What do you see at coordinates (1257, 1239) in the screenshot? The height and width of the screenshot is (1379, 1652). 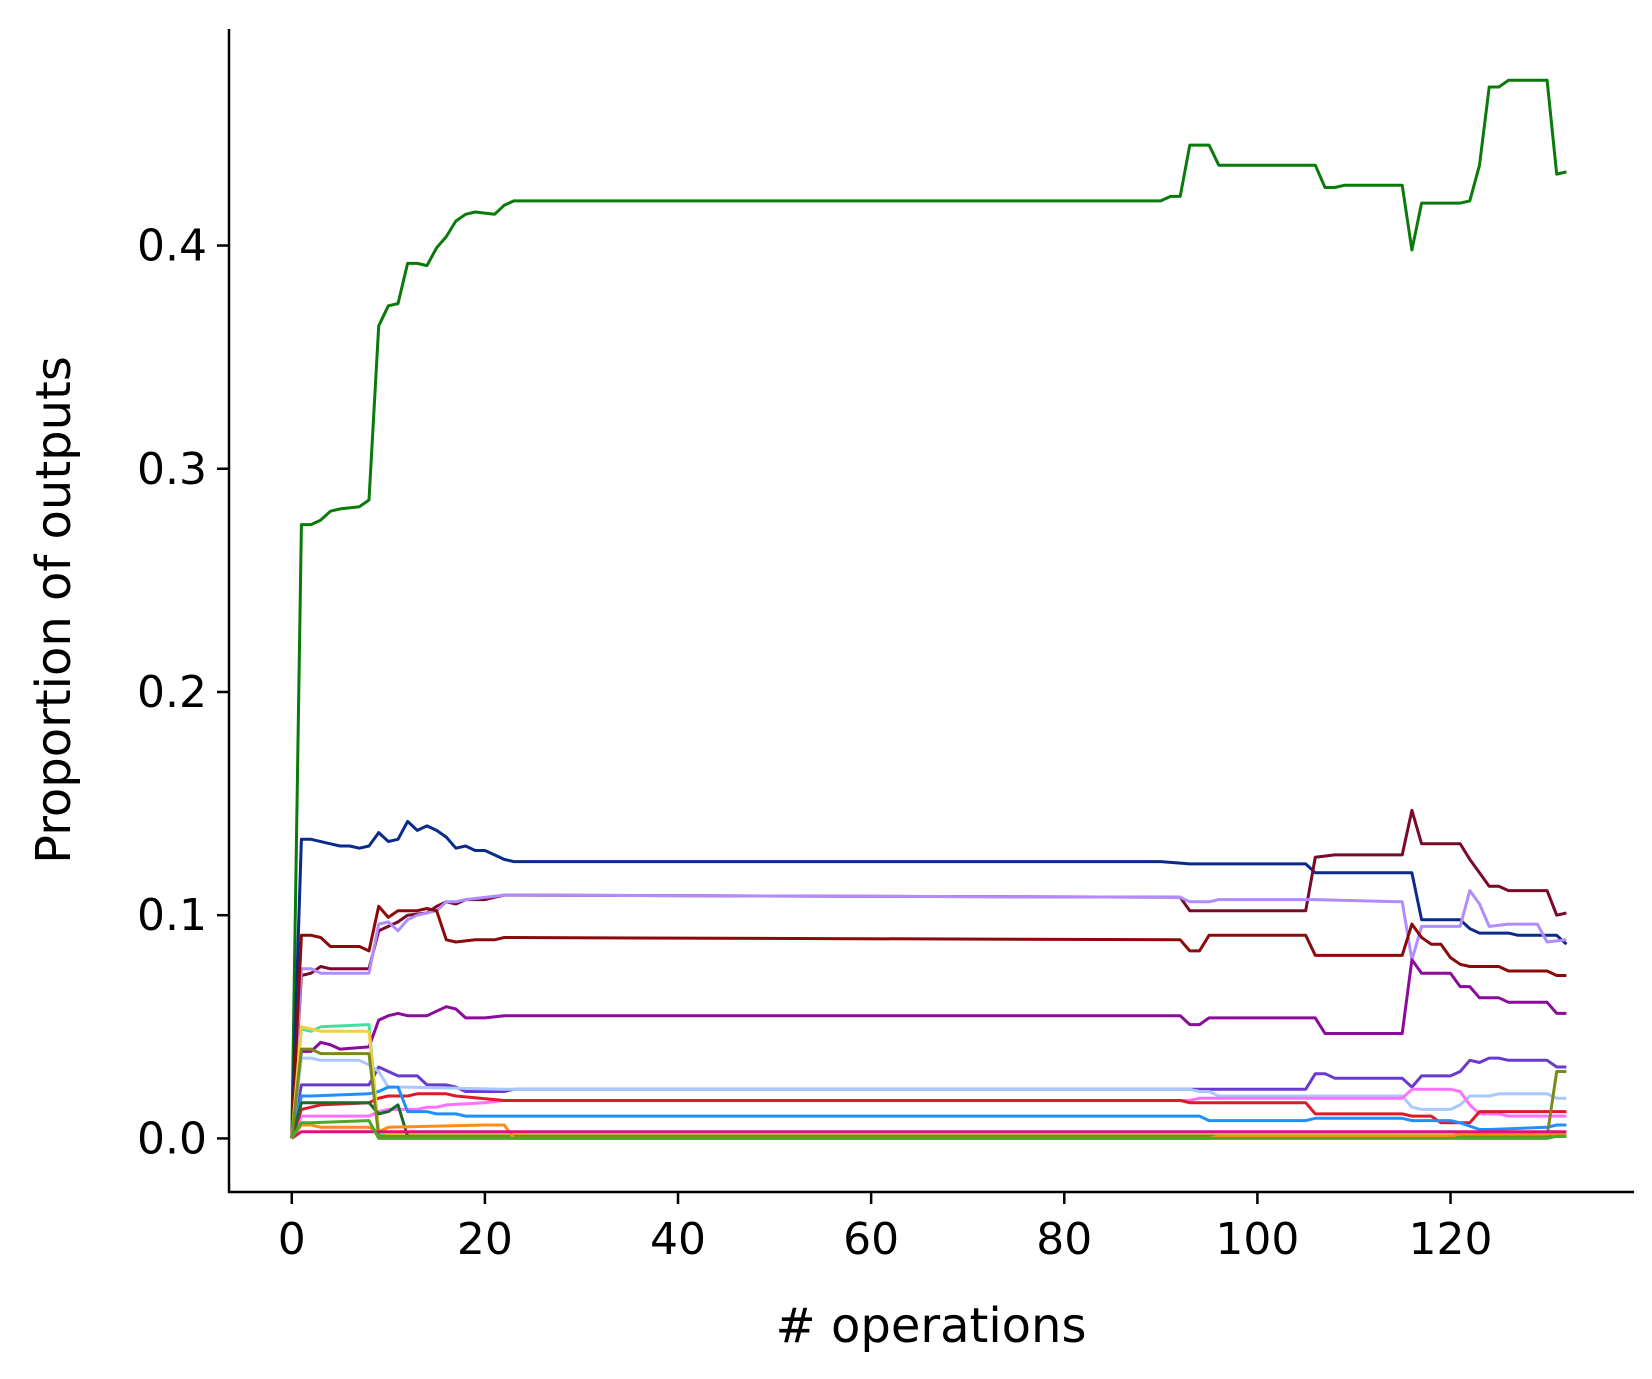 I see `x-tick-label: 100` at bounding box center [1257, 1239].